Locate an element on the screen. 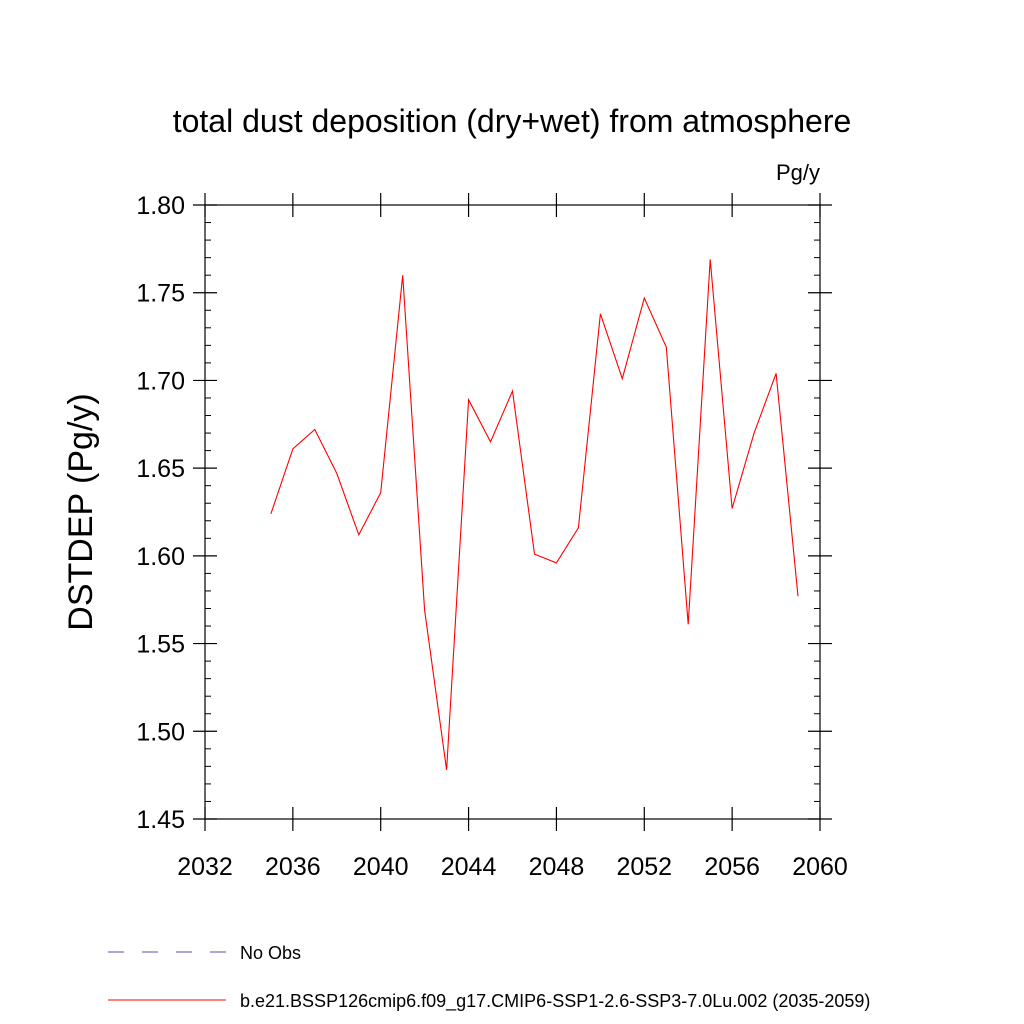 This screenshot has height=1024, width=1024. y-tick-label: 1.55 is located at coordinates (160, 645).